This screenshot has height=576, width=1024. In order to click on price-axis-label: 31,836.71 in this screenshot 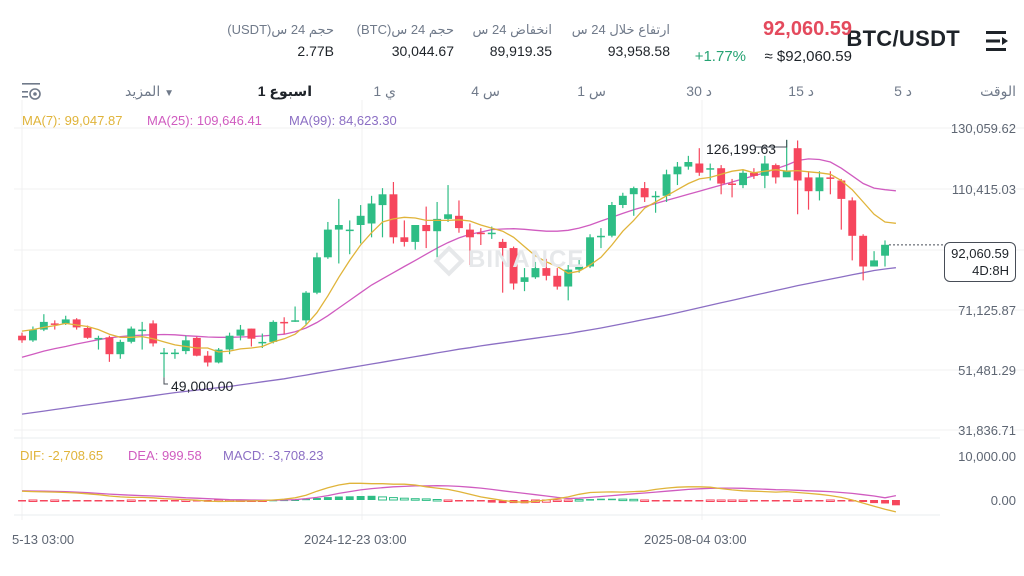, I will do `click(987, 430)`.